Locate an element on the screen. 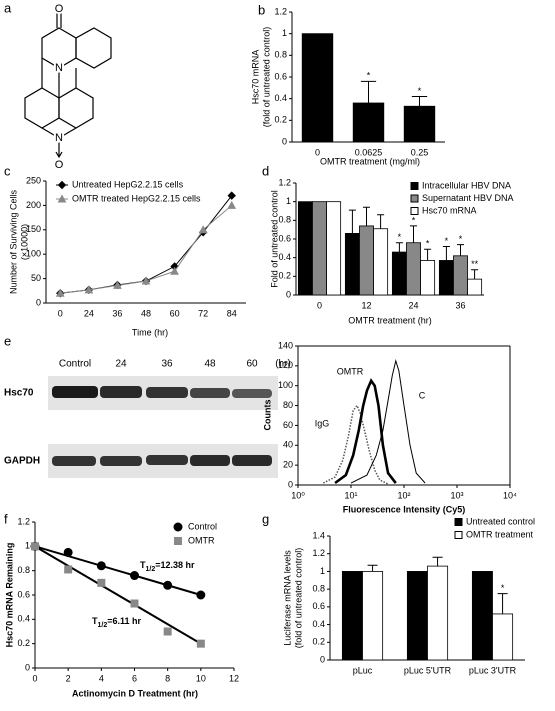 This screenshot has height=711, width=555. y-axis-title: Luciferase mRNA levels is located at coordinates (287, 598).